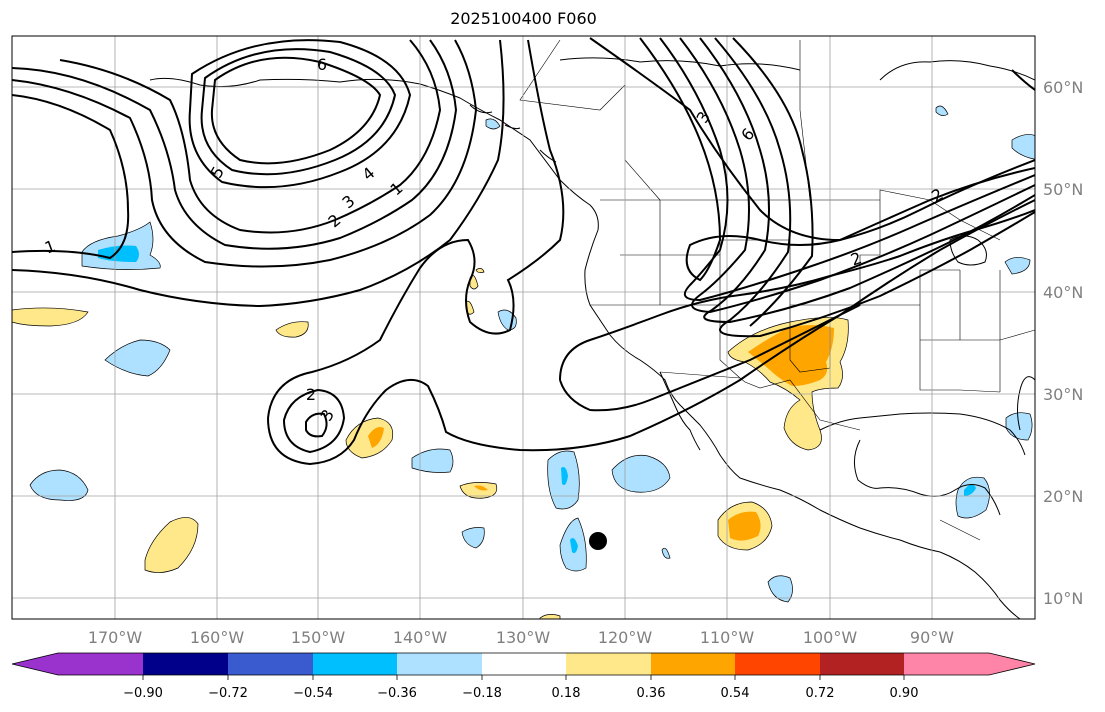 The image size is (1105, 712). I want to click on colorbar-tick: 0.54, so click(735, 693).